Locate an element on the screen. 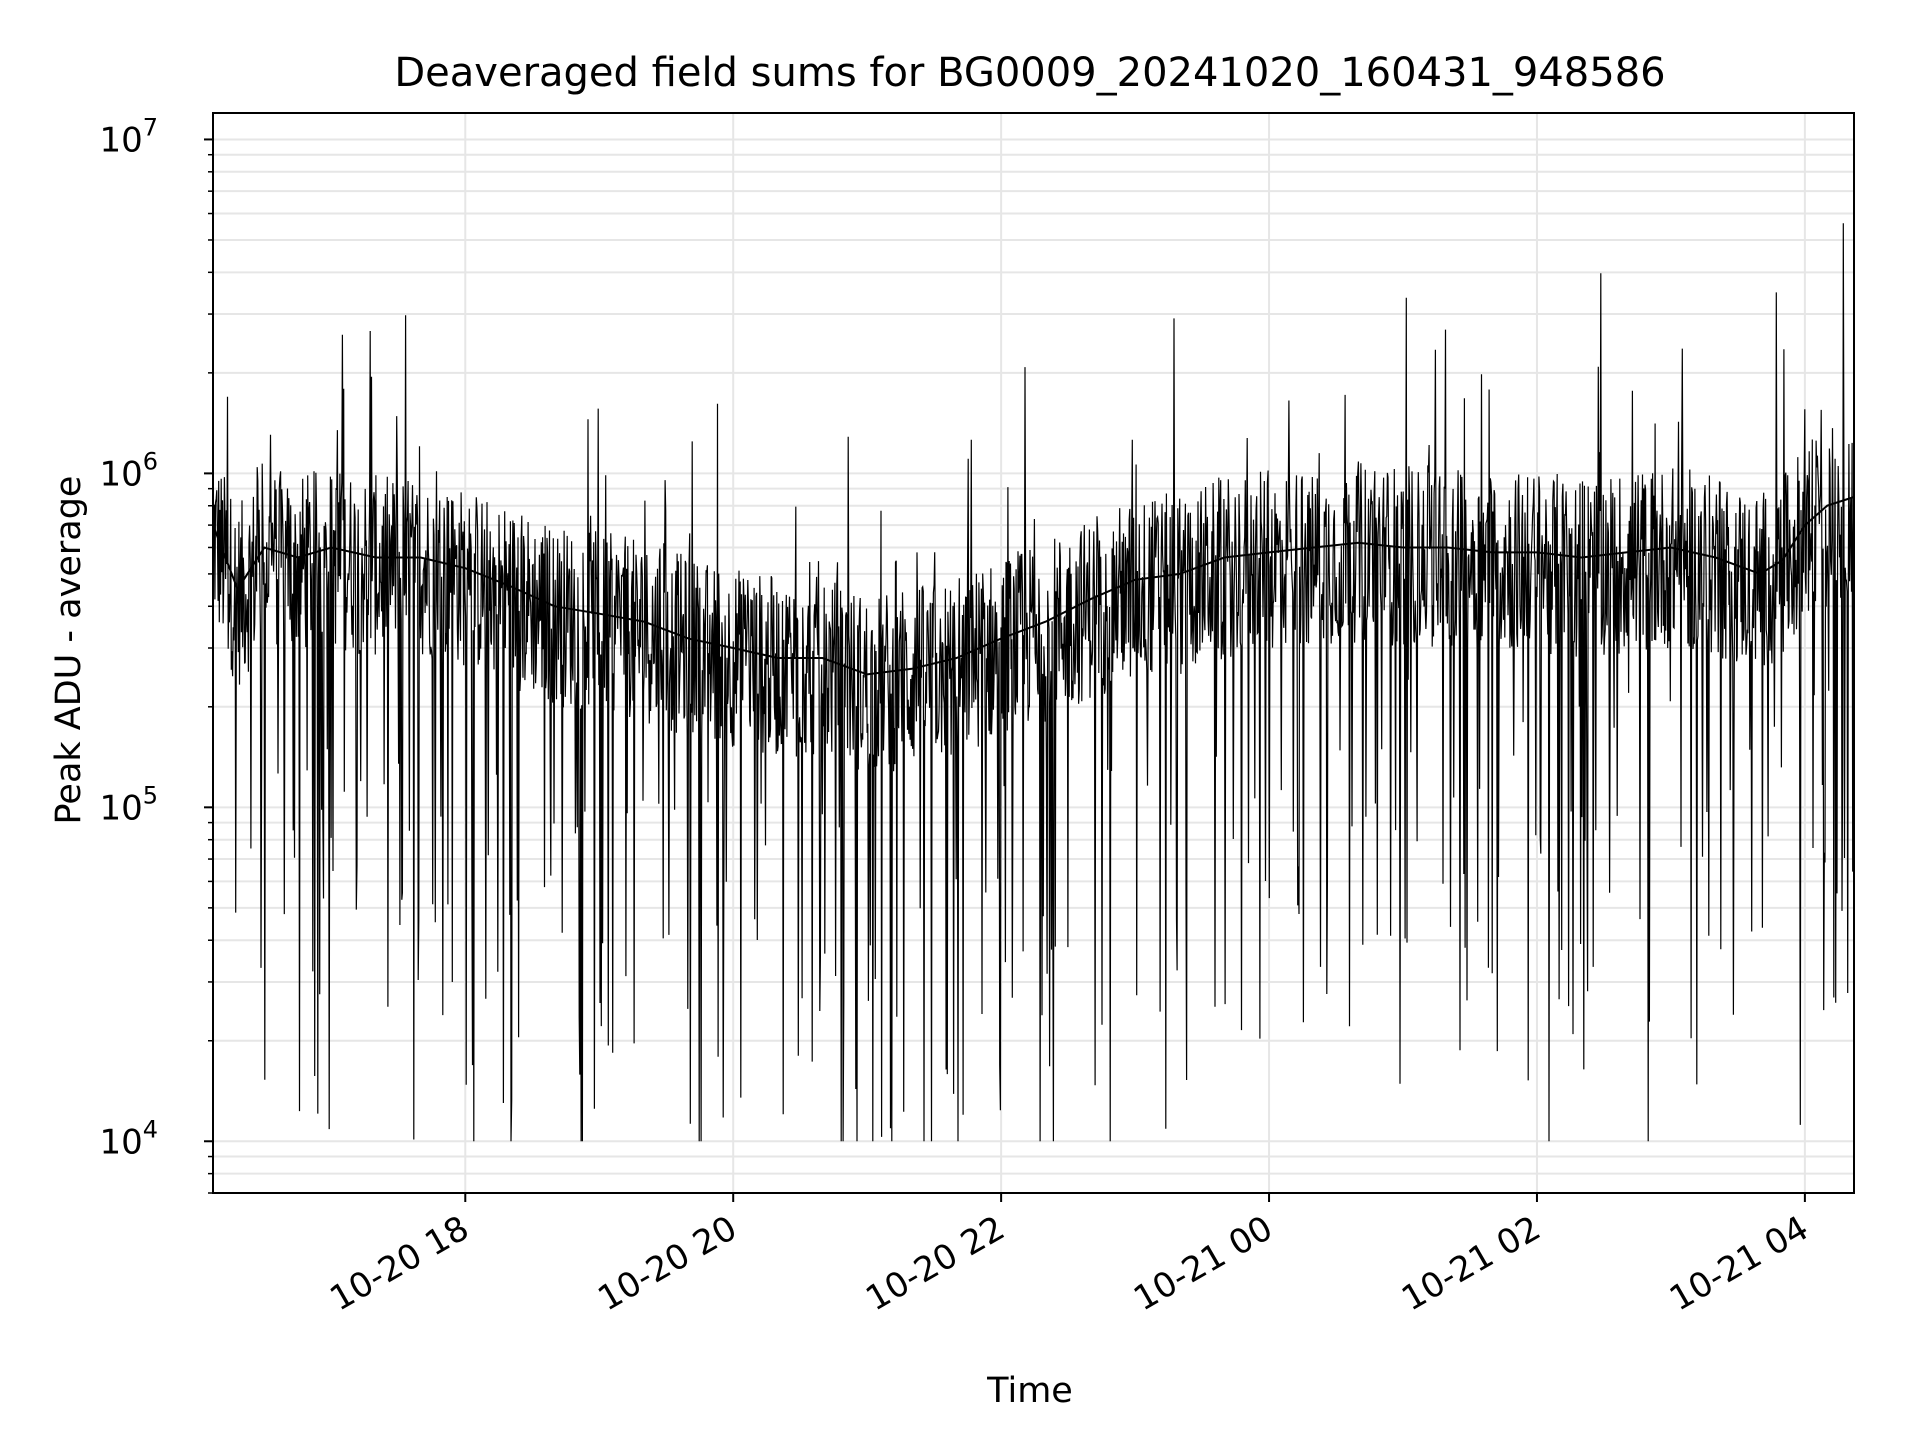 Image resolution: width=1920 pixels, height=1440 pixels. y-tick-label: 10⁵ is located at coordinates (128, 804).